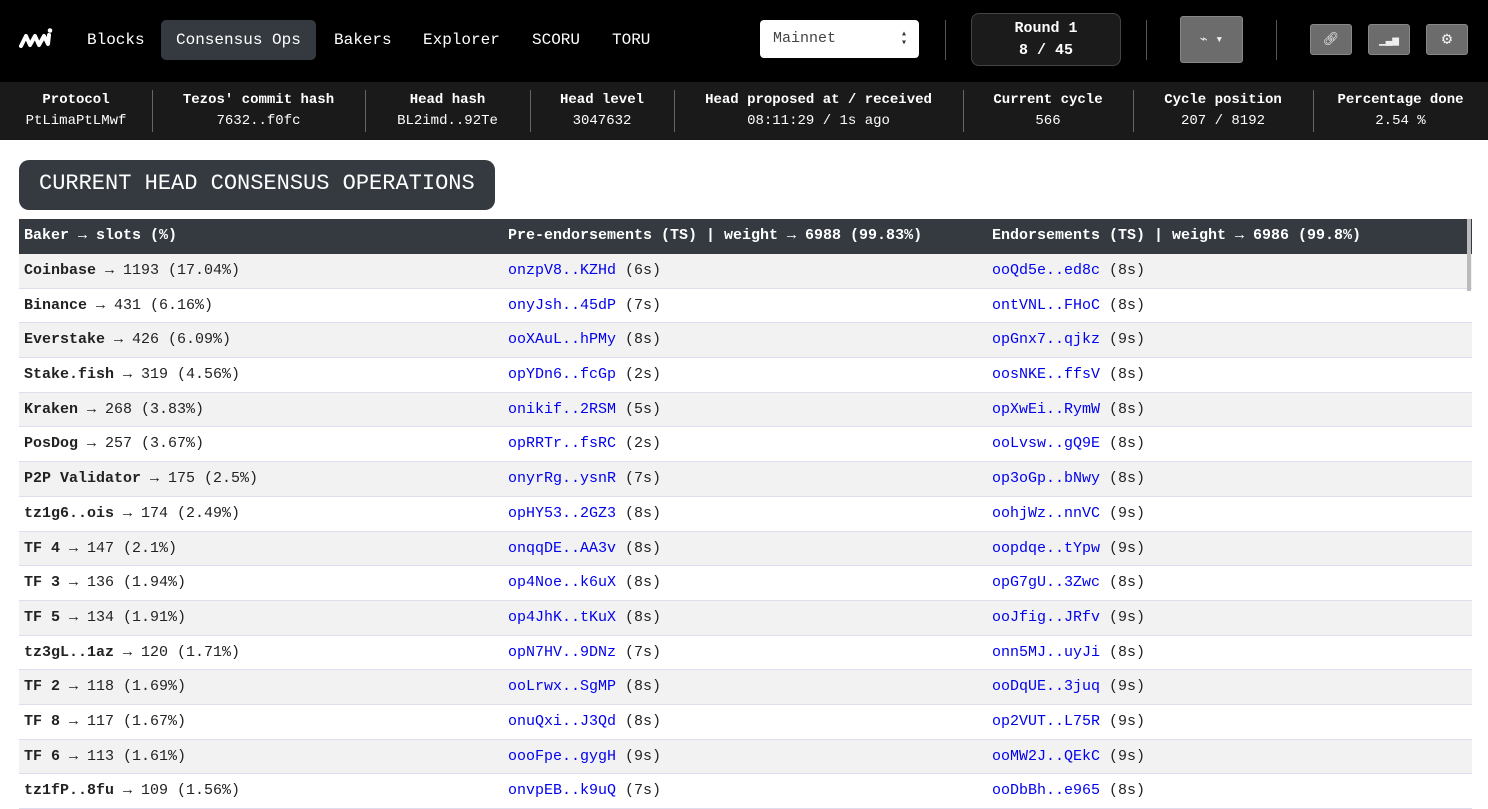 Image resolution: width=1488 pixels, height=809 pixels. I want to click on stat-label: Head level, so click(601, 100).